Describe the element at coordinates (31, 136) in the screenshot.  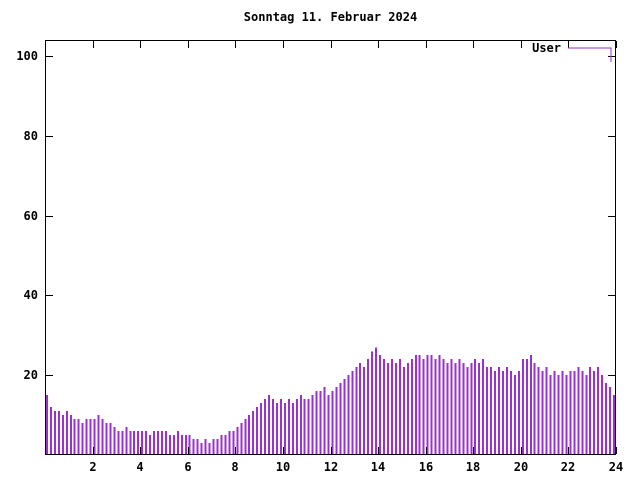
I see `y-tick-label: 80` at that location.